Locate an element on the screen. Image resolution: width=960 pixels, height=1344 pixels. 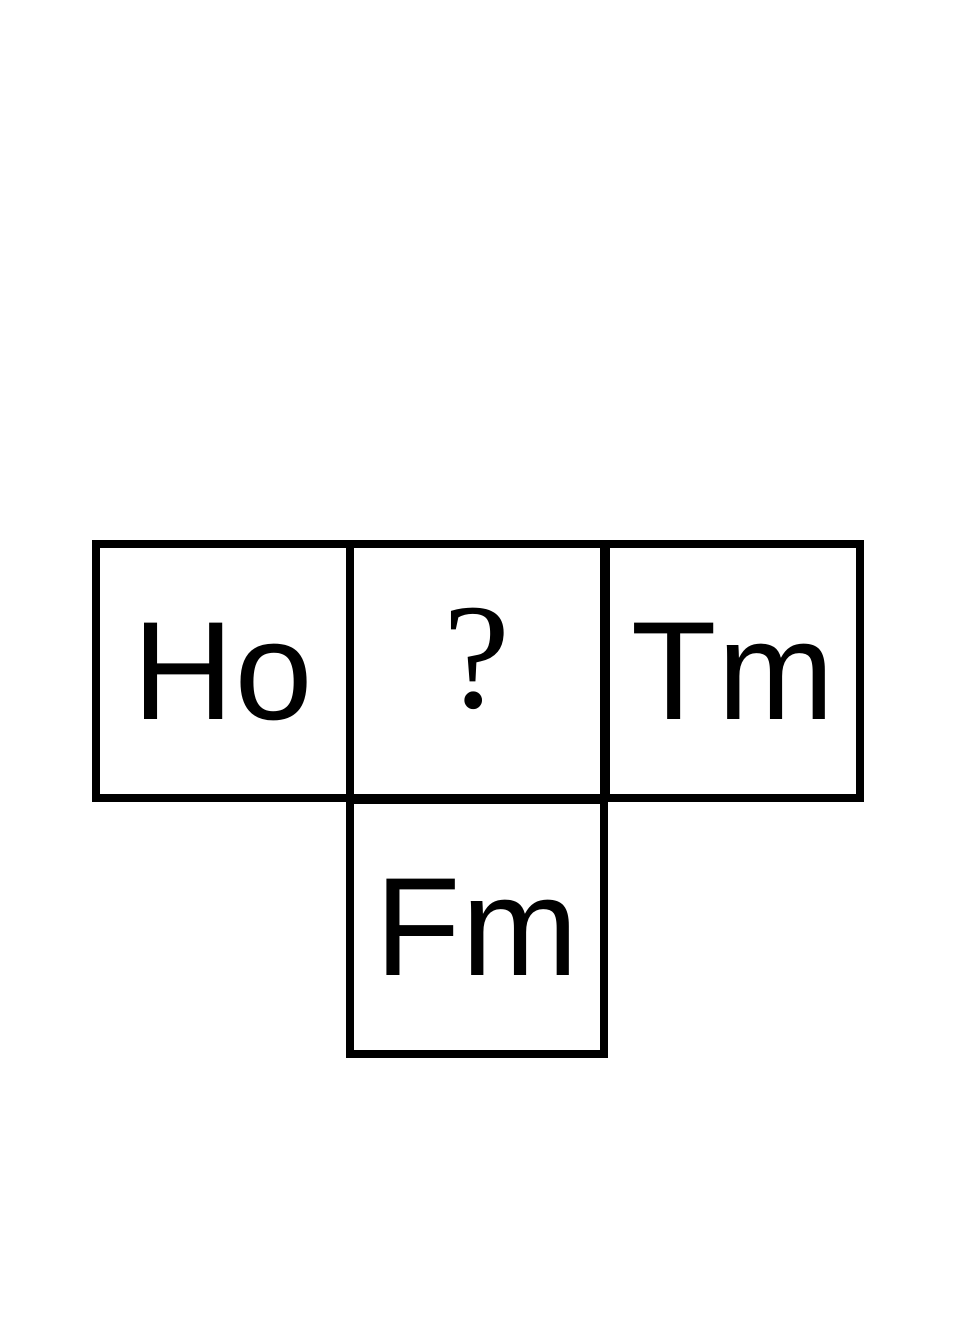
grid-cell-left: Ho is located at coordinates (223, 671).